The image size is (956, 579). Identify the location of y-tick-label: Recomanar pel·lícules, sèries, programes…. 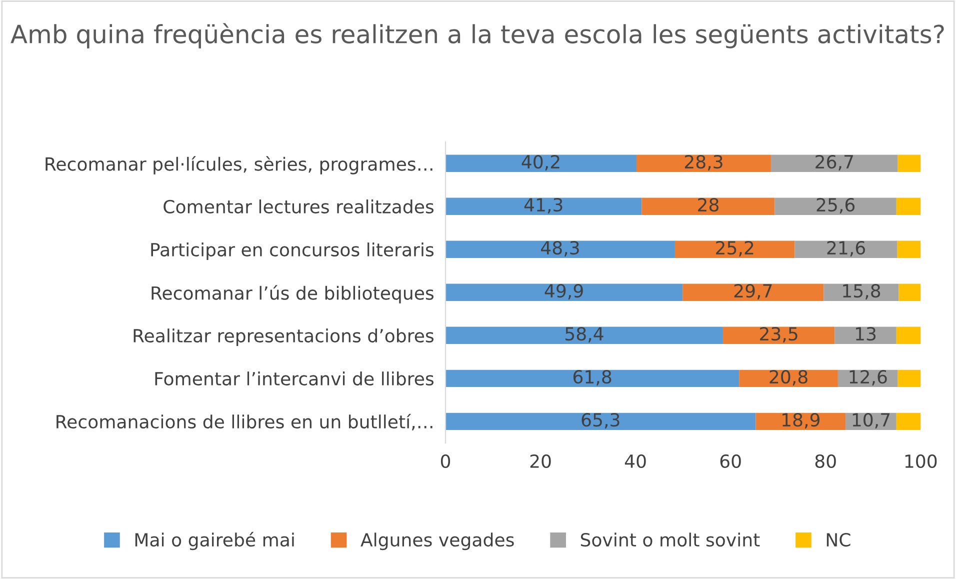
(239, 165).